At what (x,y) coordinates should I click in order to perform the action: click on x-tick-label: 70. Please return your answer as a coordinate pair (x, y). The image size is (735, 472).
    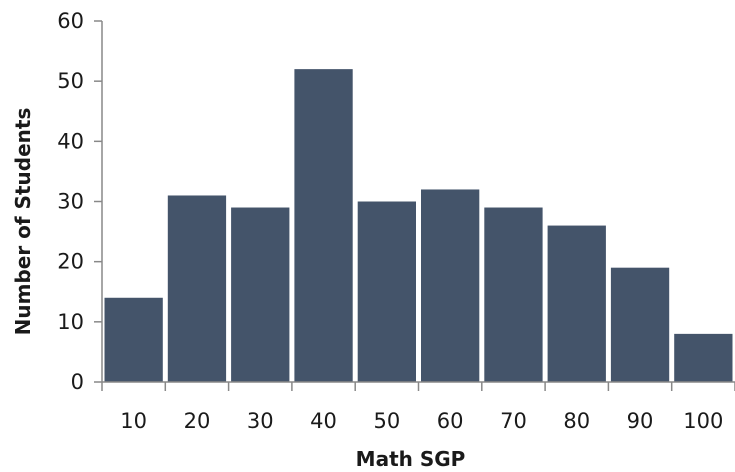
    Looking at the image, I should click on (513, 421).